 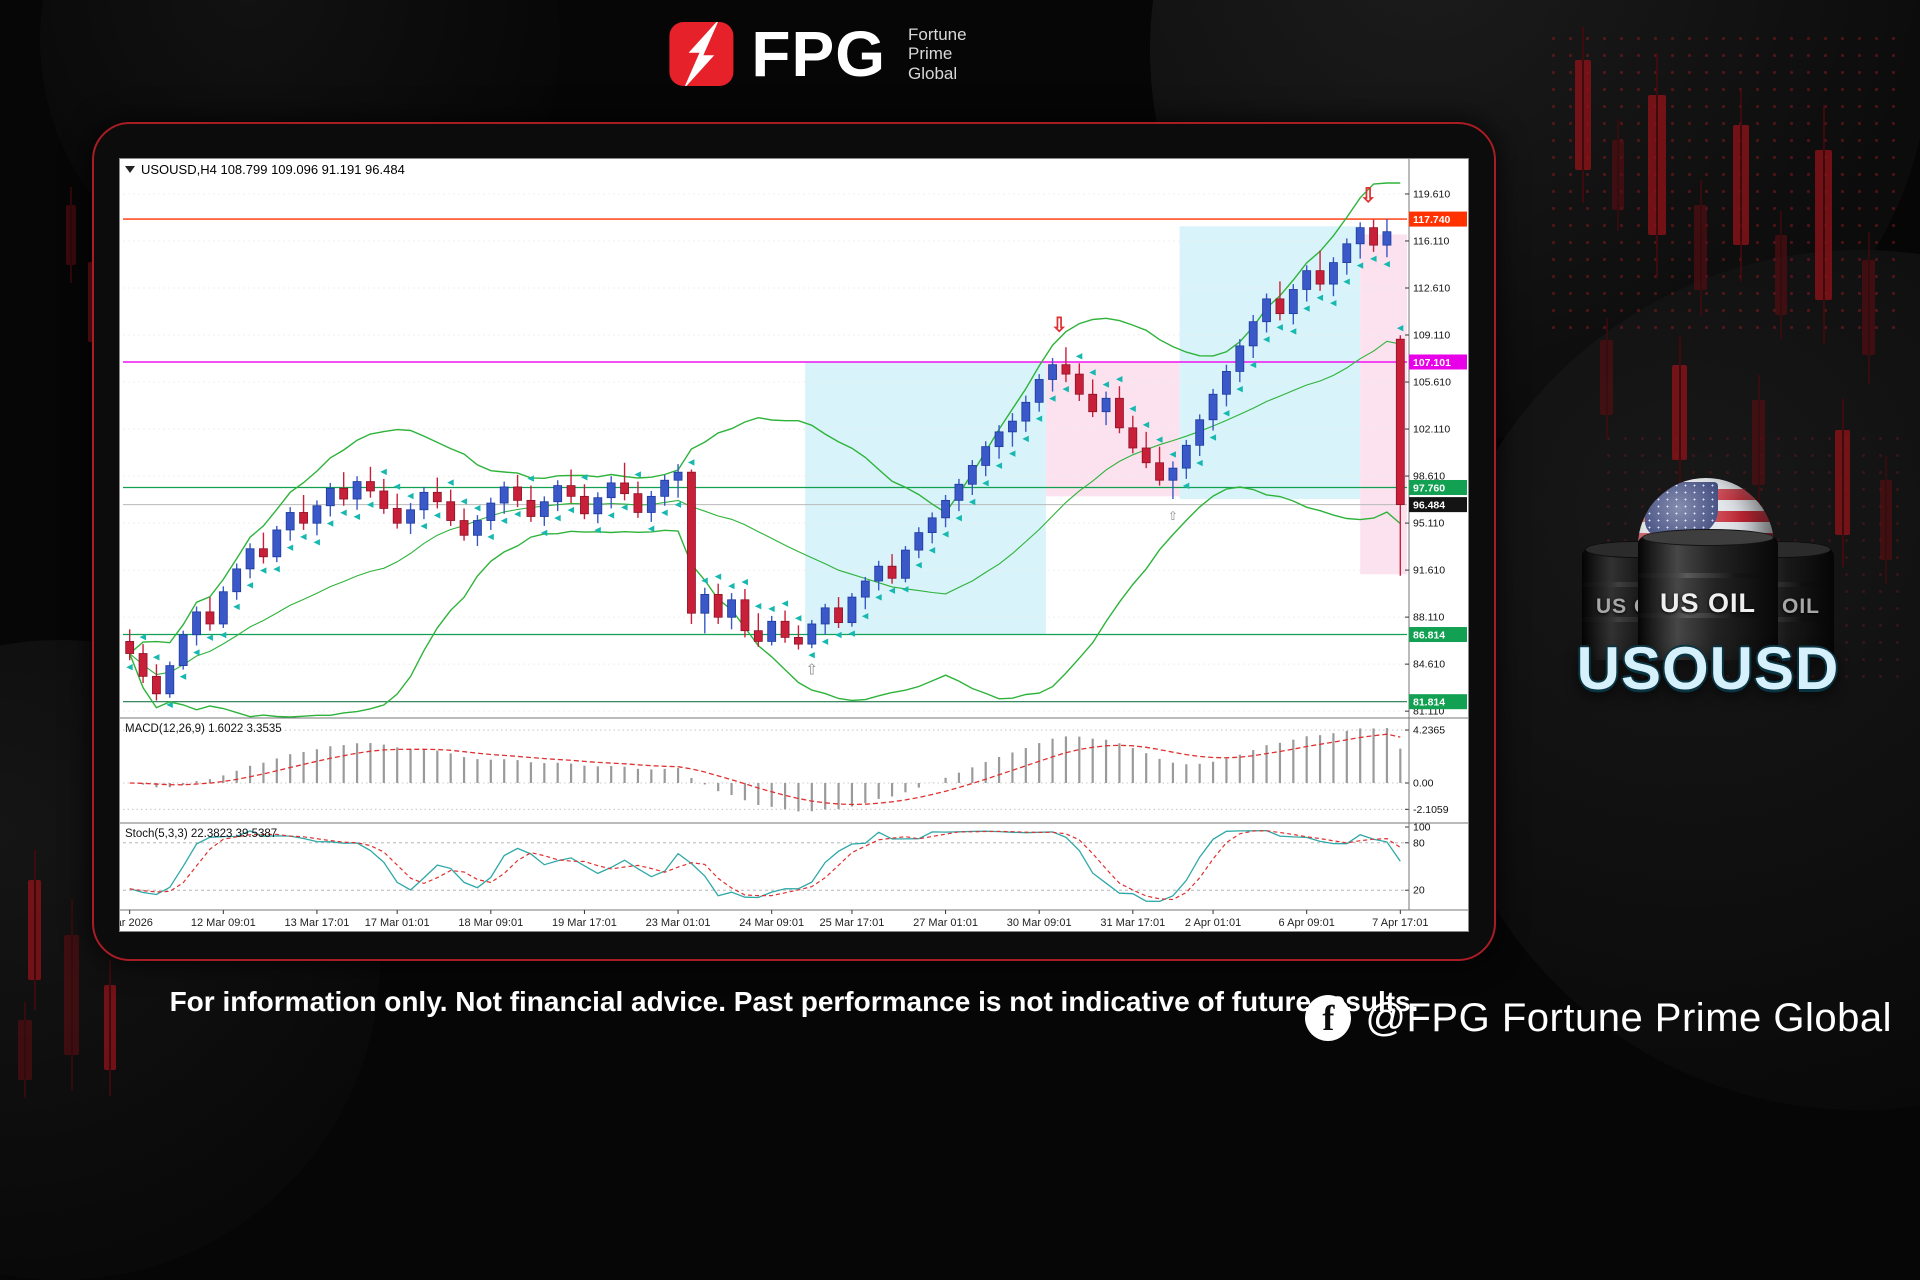 I want to click on svg-text: 80, so click(x=1419, y=843).